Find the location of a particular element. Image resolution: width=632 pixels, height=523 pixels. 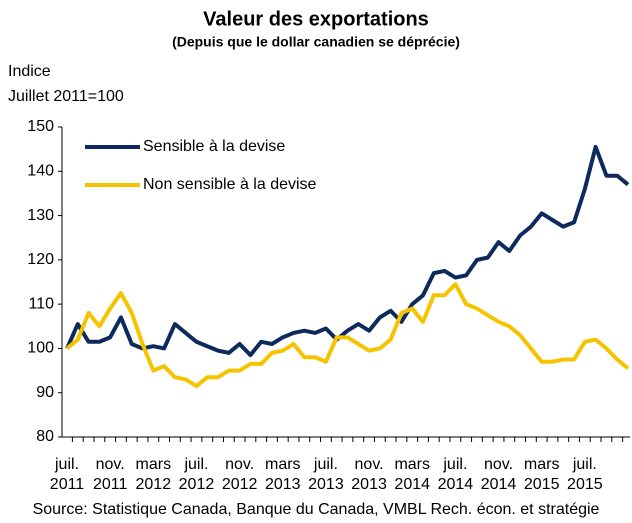

y-axis-label: Indice is located at coordinates (29, 71).